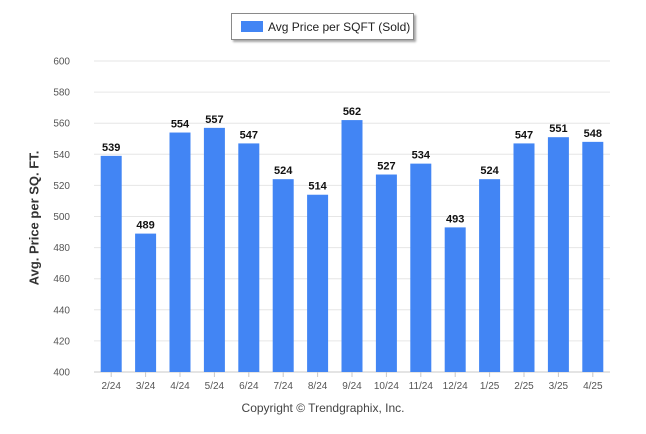 The image size is (646, 434). What do you see at coordinates (593, 134) in the screenshot?
I see `data-label: 548` at bounding box center [593, 134].